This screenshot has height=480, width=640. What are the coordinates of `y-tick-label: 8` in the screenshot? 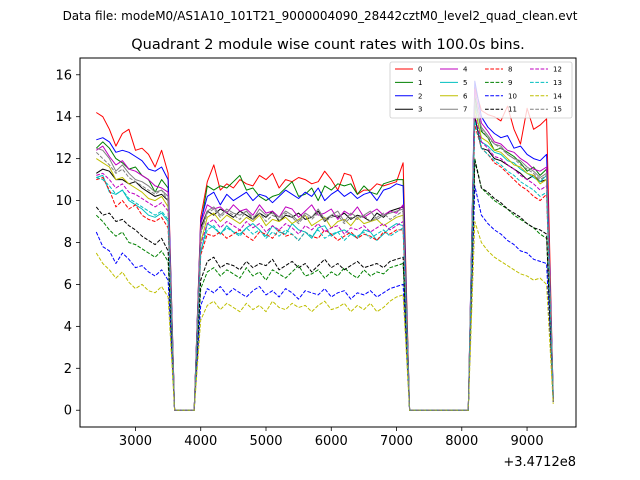 It's located at (68, 243).